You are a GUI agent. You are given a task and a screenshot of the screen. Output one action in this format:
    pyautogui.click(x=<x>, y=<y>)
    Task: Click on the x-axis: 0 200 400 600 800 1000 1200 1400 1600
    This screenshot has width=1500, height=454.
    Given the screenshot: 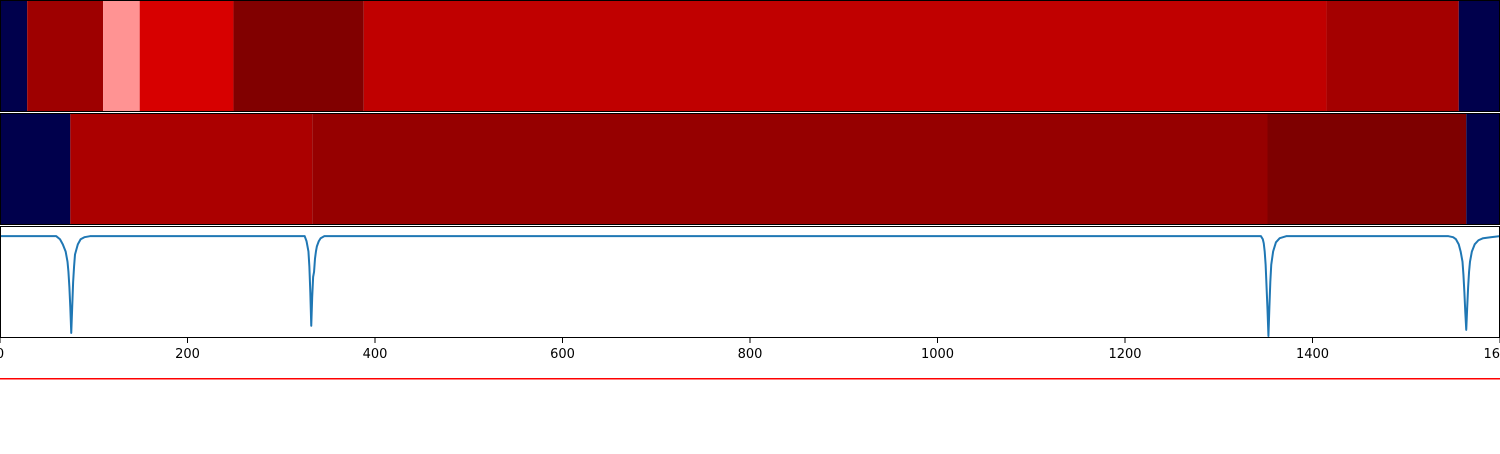 What is the action you would take?
    pyautogui.click(x=750, y=350)
    